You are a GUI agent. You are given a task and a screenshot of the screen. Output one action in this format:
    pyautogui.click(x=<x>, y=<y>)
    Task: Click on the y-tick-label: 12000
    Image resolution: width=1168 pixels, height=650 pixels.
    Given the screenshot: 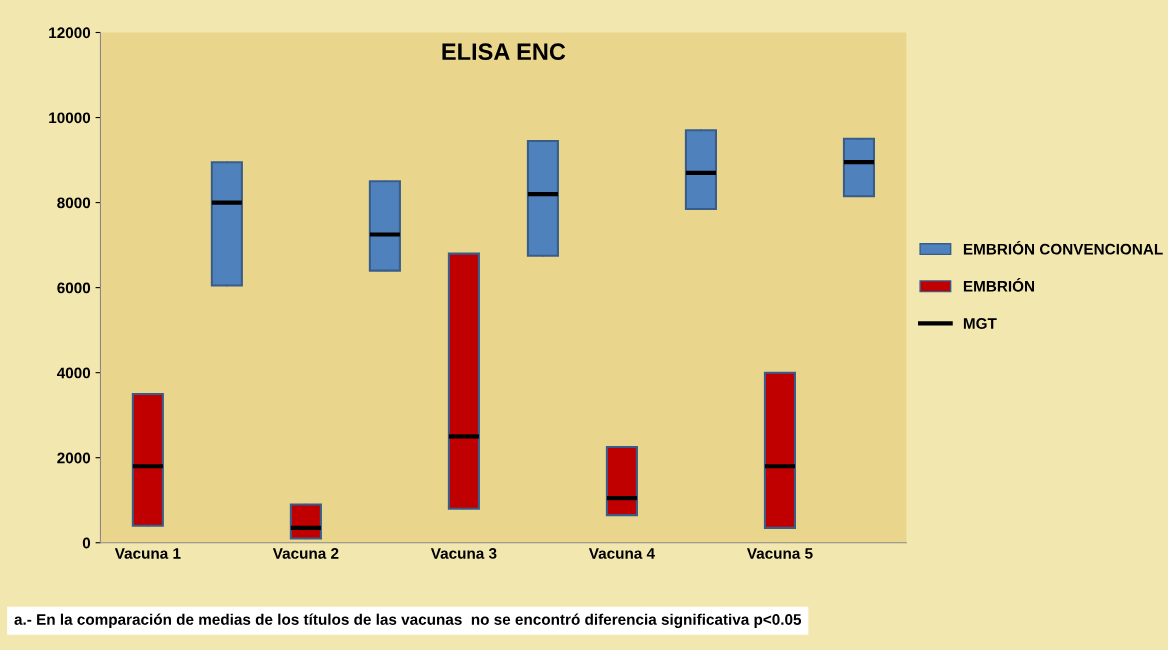 What is the action you would take?
    pyautogui.click(x=70, y=33)
    